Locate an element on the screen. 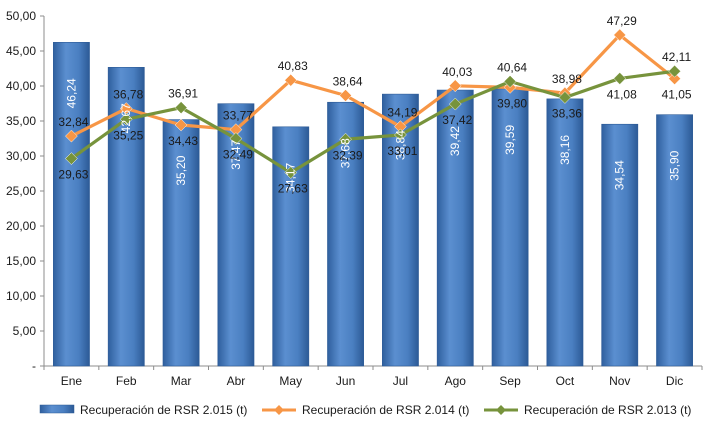 Image resolution: width=718 pixels, height=437 pixels. legend-swatch-bar is located at coordinates (57, 409).